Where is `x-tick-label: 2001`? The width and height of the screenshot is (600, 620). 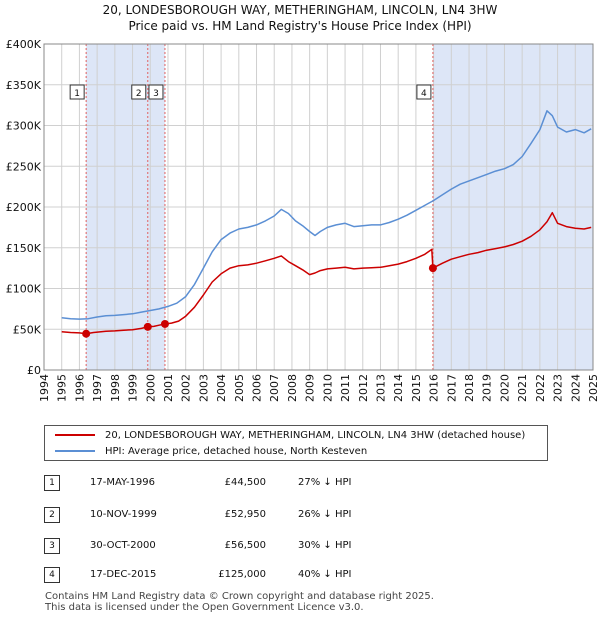 x-tick-label: 2001 is located at coordinates (168, 388).